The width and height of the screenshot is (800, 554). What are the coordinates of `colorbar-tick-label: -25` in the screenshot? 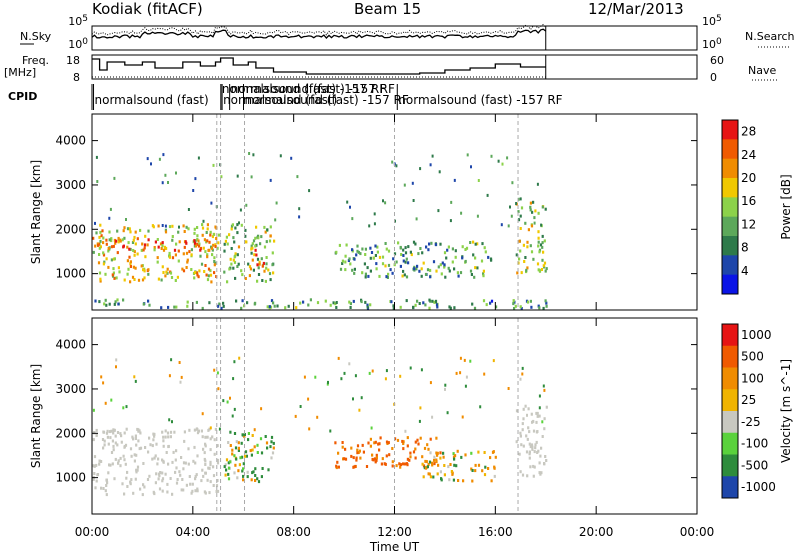 It's located at (751, 422).